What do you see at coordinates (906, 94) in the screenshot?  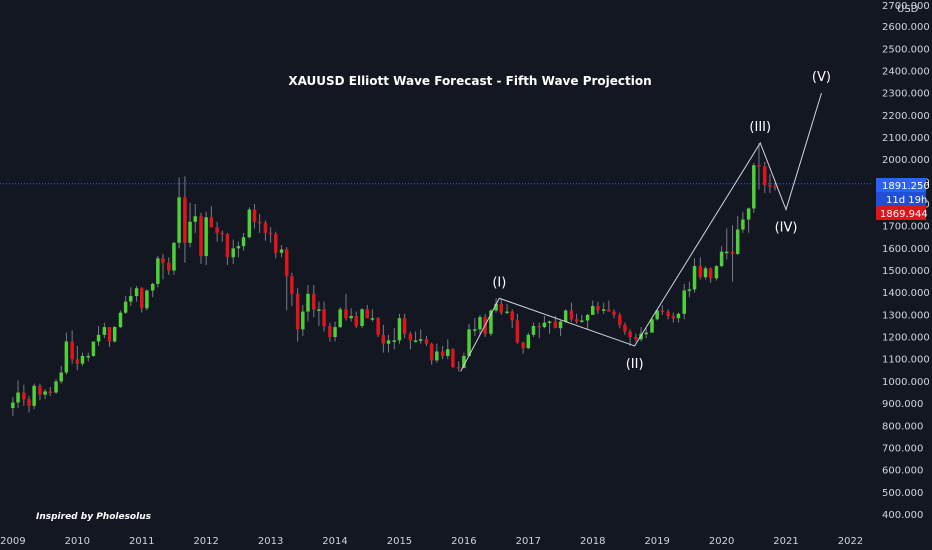 I see `y-tick-label: 2300.000` at bounding box center [906, 94].